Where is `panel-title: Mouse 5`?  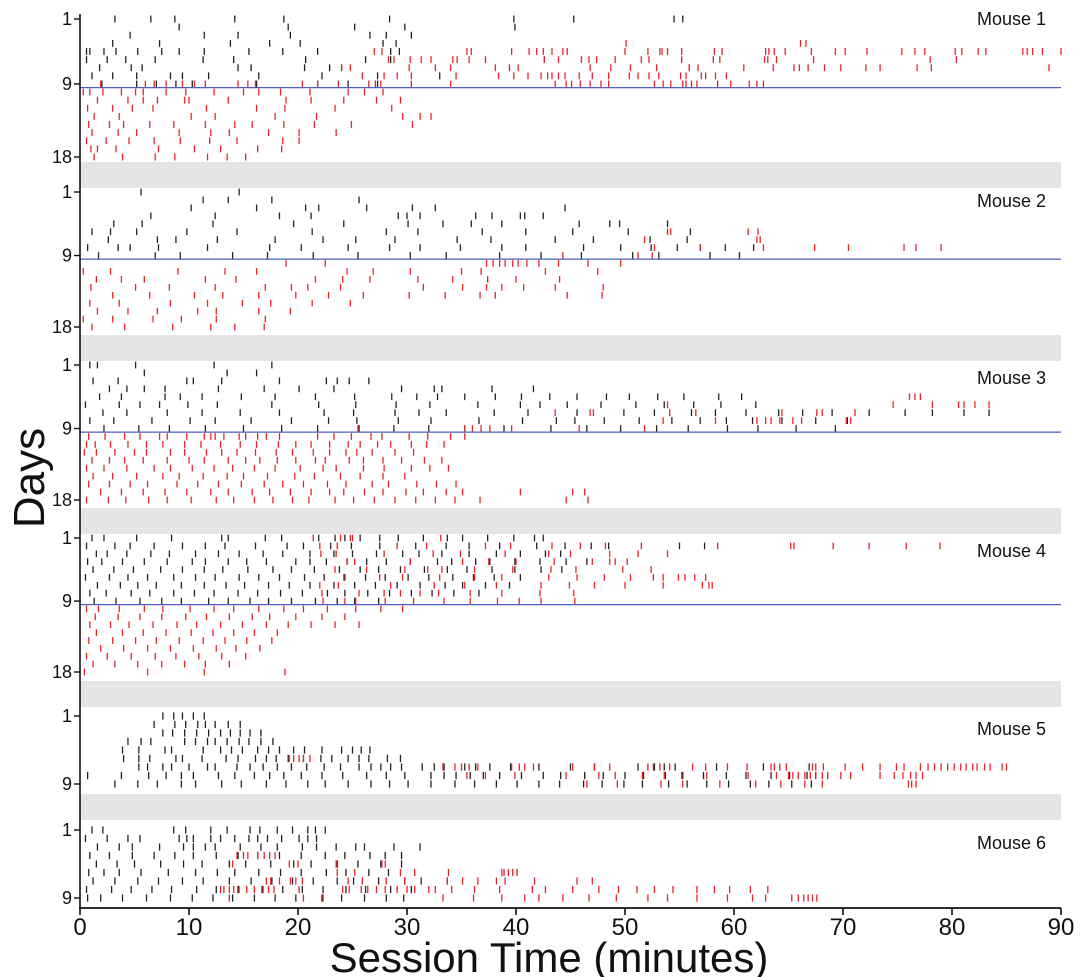
panel-title: Mouse 5 is located at coordinates (1011, 729).